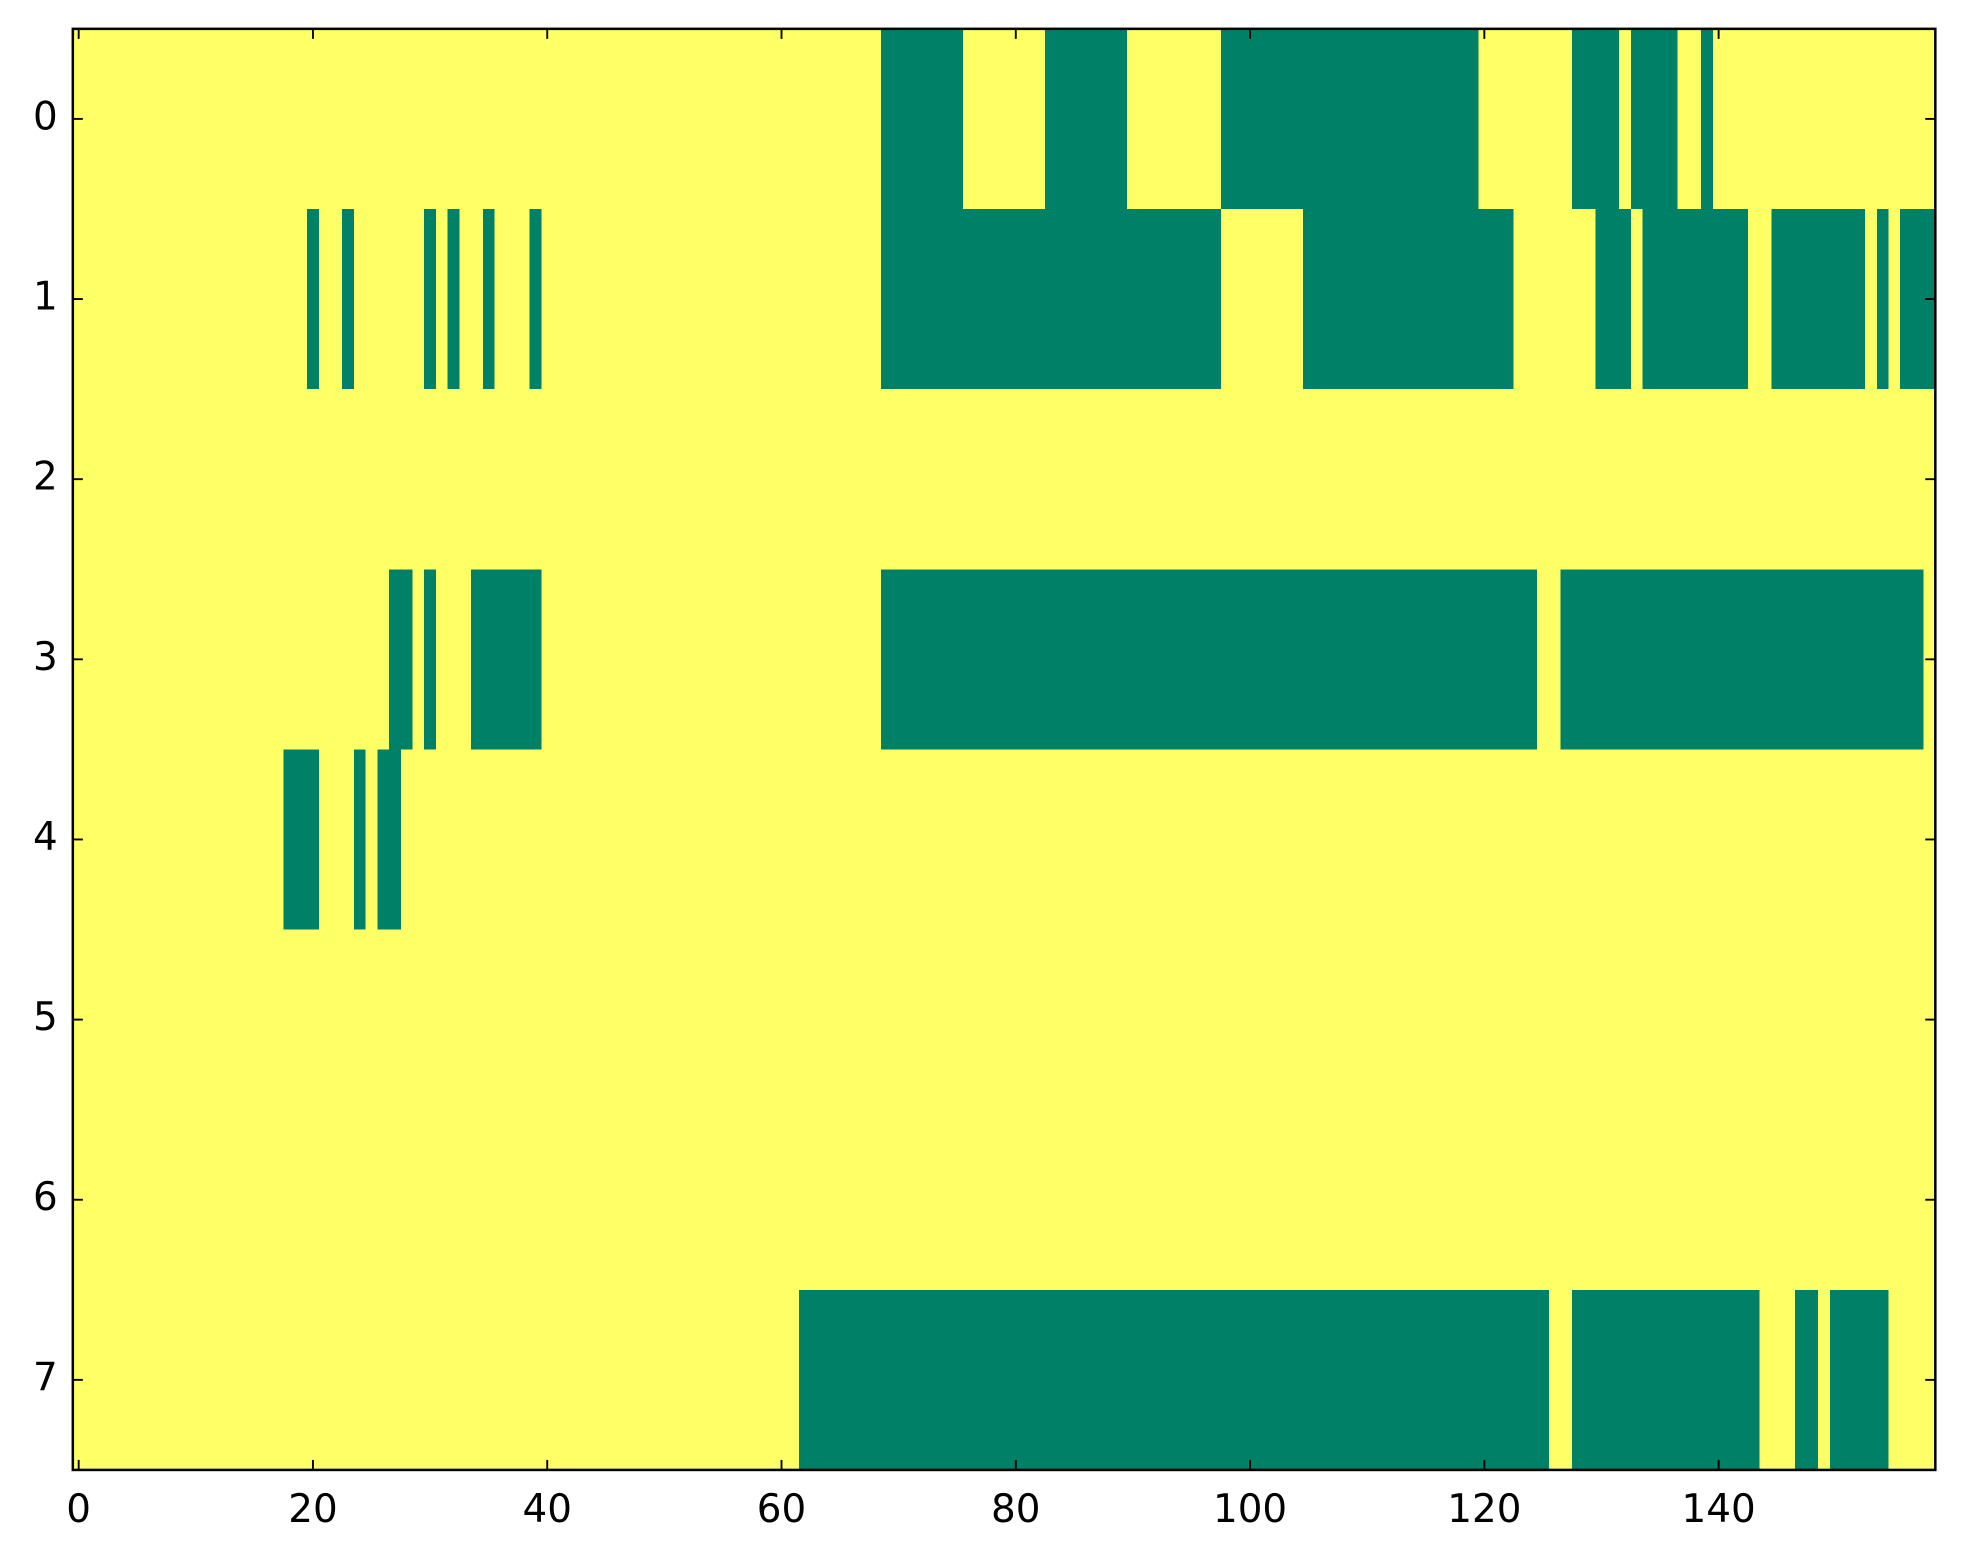 The width and height of the screenshot is (1963, 1564). What do you see at coordinates (781, 1509) in the screenshot?
I see `x-tick-label: 60` at bounding box center [781, 1509].